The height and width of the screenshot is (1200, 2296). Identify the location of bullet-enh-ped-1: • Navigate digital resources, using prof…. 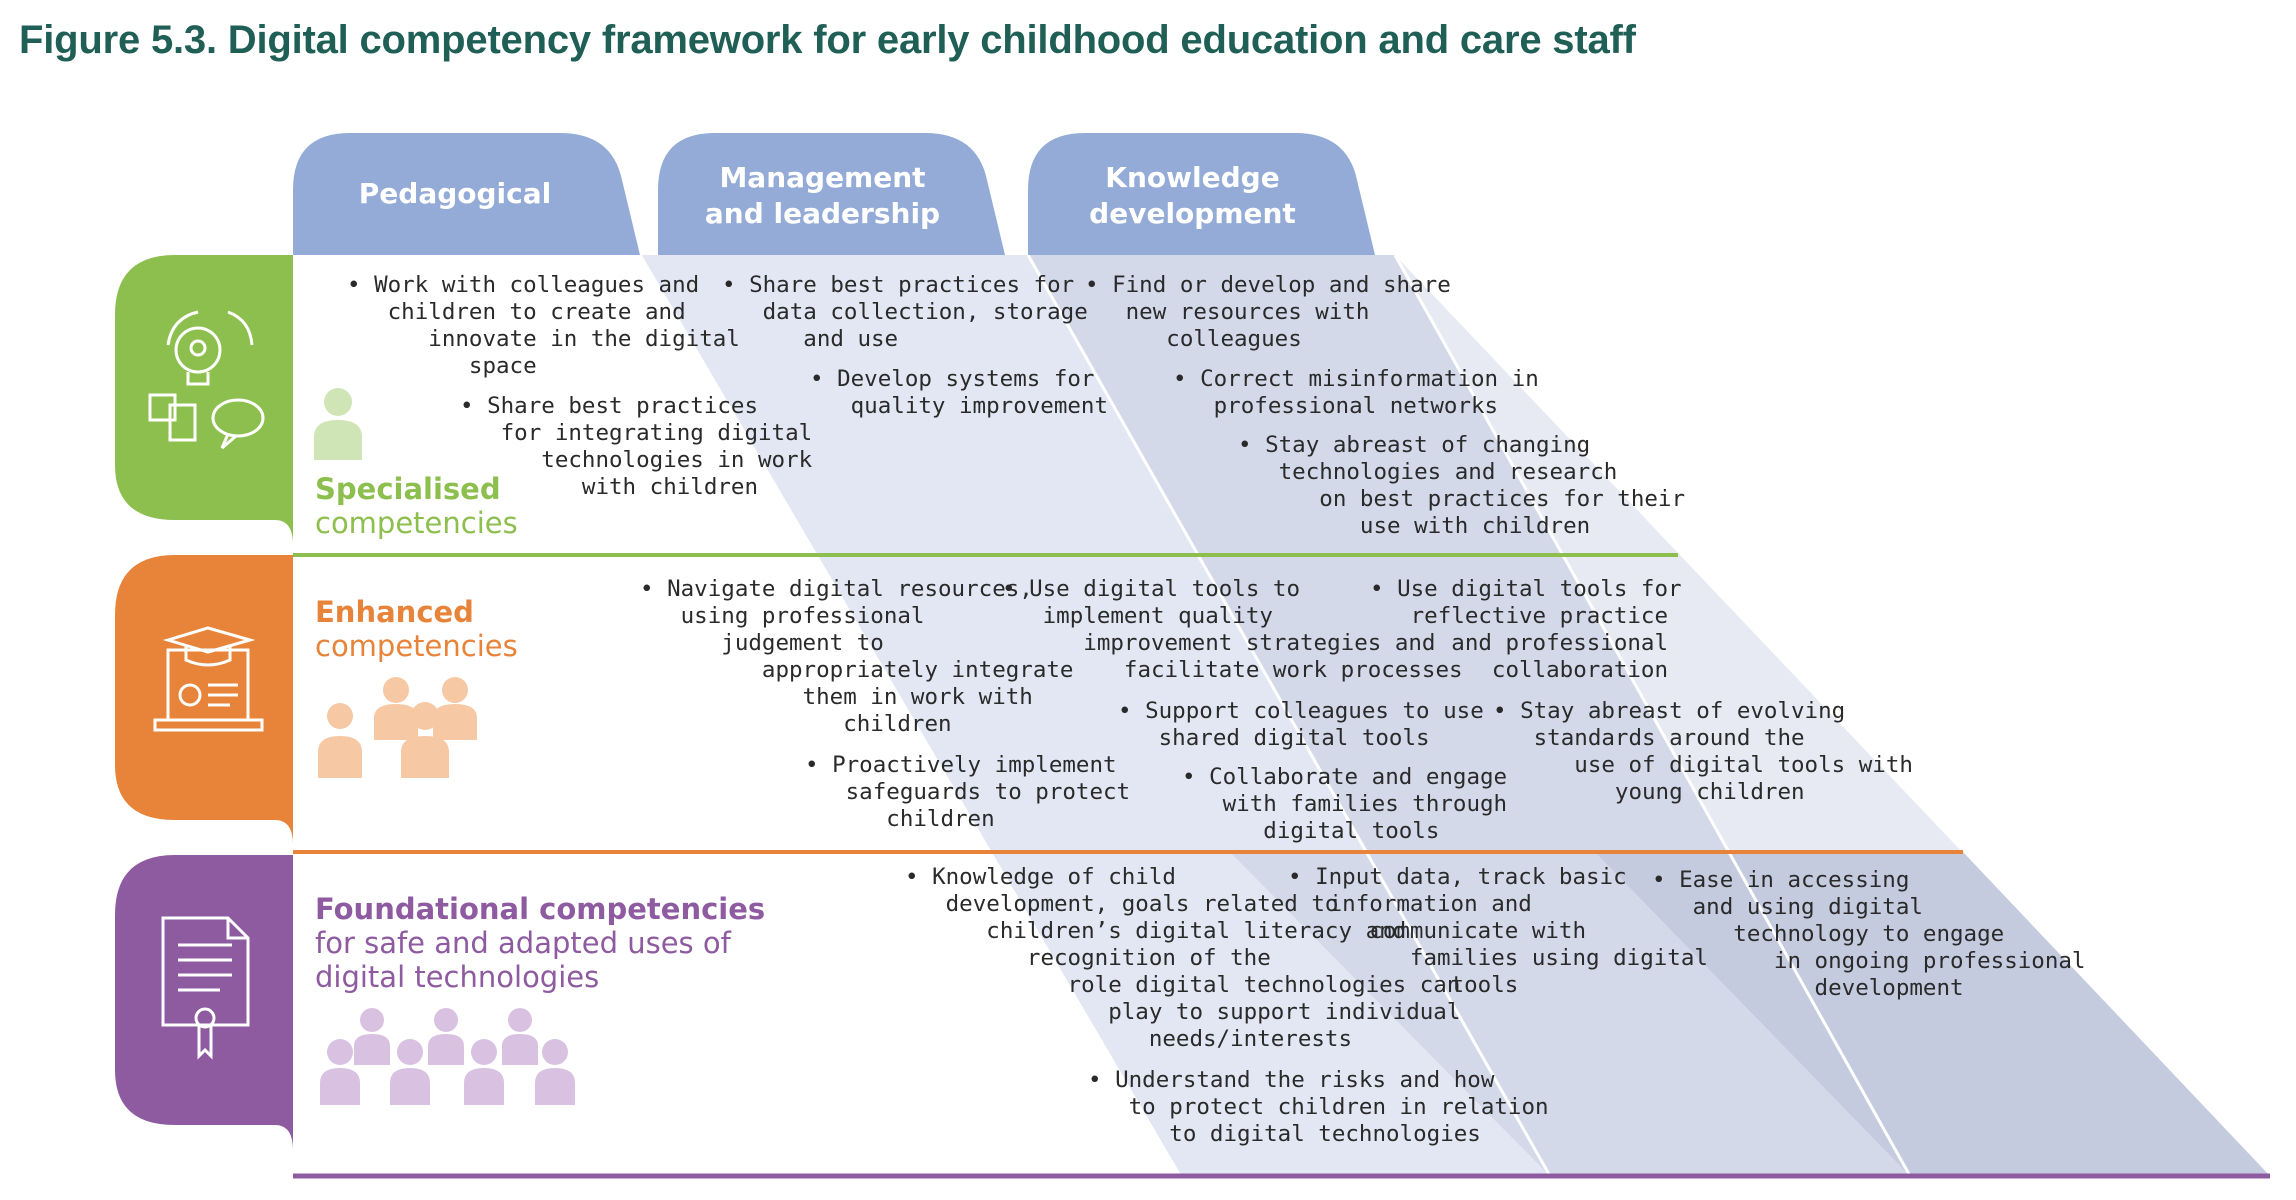
(857, 656).